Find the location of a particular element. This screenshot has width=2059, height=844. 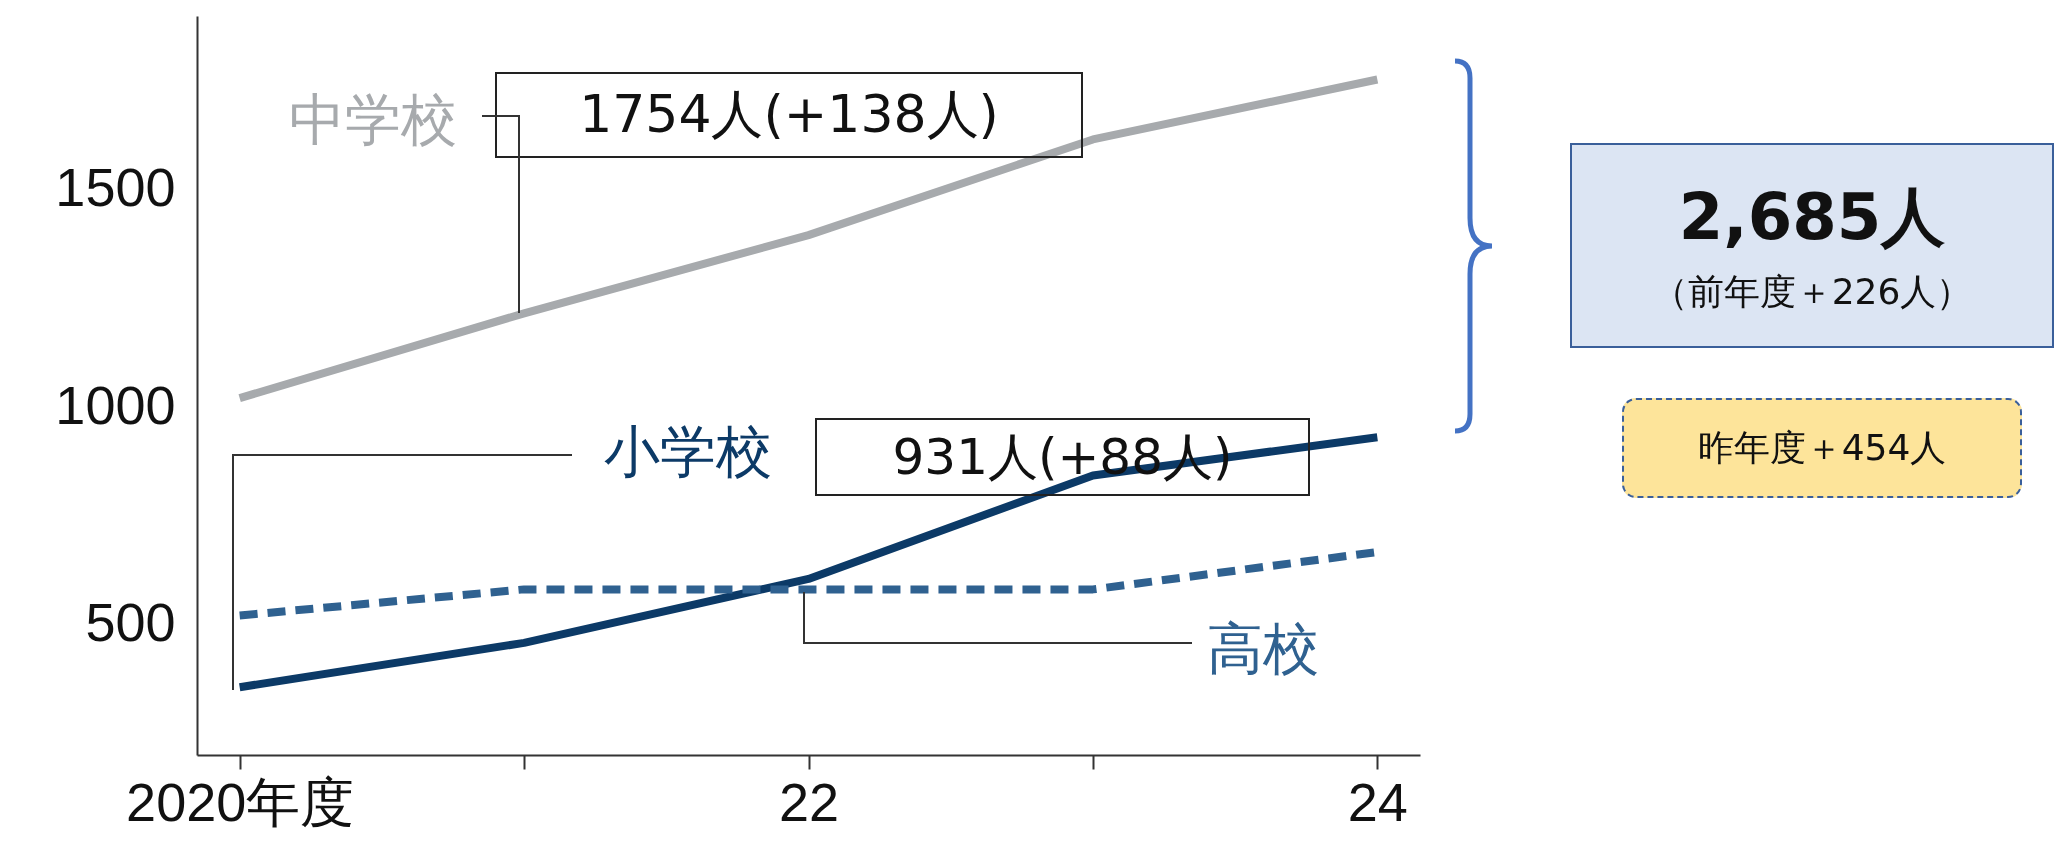

x-tick-label: 2020年度 is located at coordinates (240, 801).